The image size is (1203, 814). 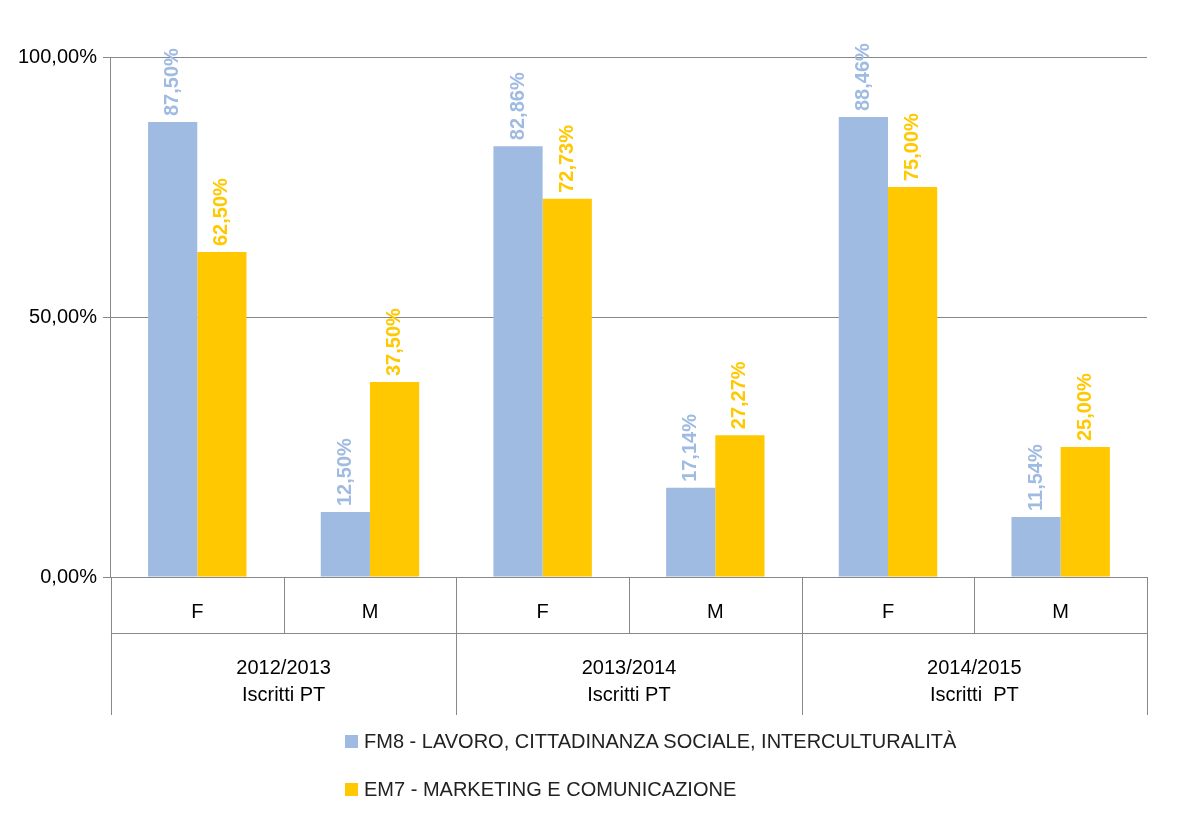 I want to click on legend-label: EM7 - MARKETING E COMUNICAZIONE, so click(x=550, y=789).